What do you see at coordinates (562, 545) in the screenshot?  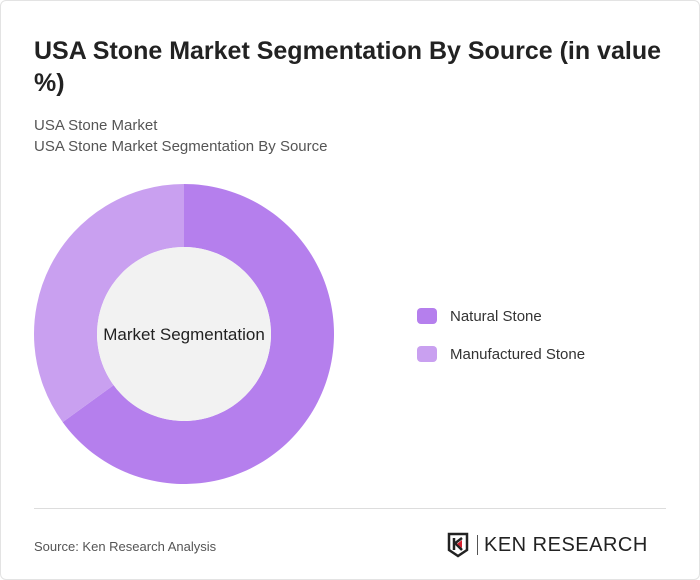 I see `logo-text: KEN RESEARCH` at bounding box center [562, 545].